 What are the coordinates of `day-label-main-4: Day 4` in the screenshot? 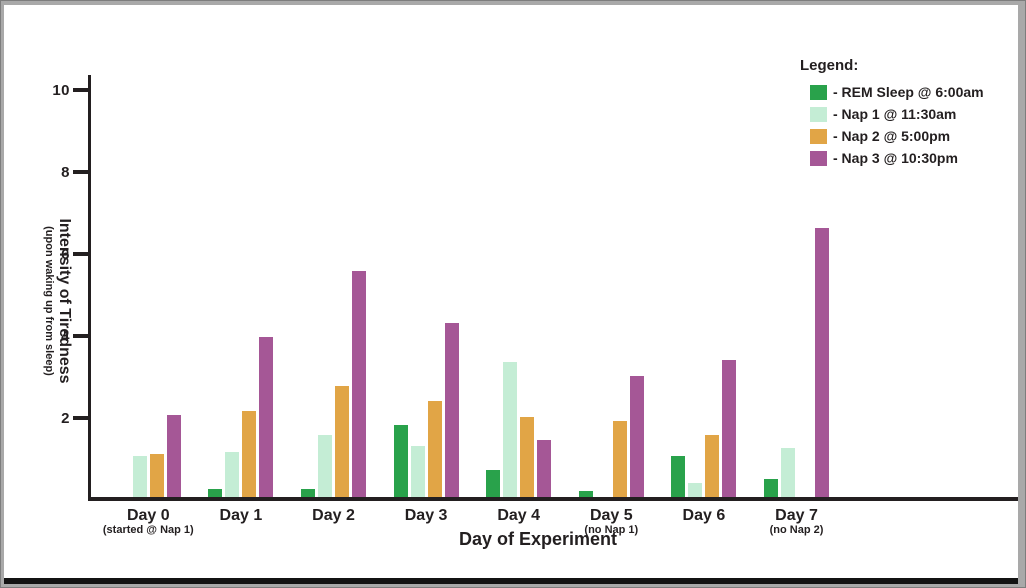 It's located at (519, 515).